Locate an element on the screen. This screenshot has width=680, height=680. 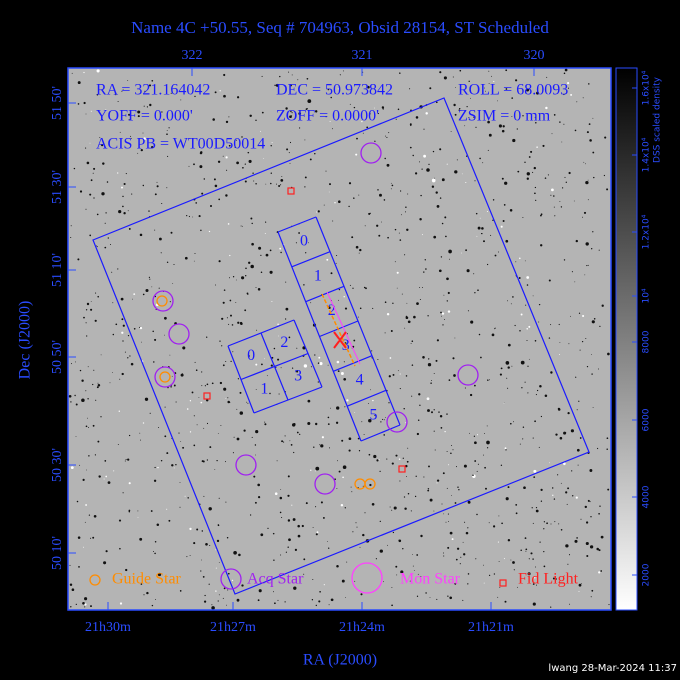
chip-label: 0 is located at coordinates (304, 241).